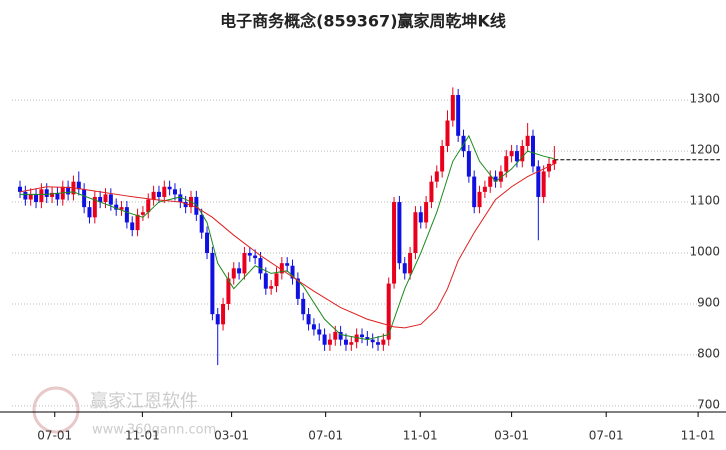 This screenshot has height=450, width=726. Describe the element at coordinates (420, 436) in the screenshot. I see `x-tick-label: 11-01` at that location.